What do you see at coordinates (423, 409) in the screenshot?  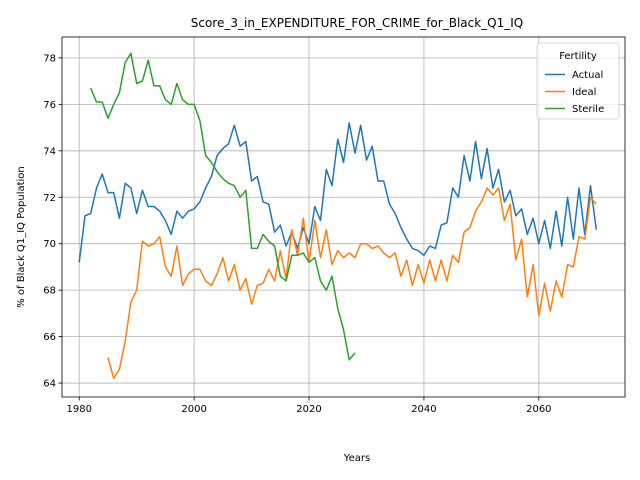 I see `x-tick-label: 2040` at bounding box center [423, 409].